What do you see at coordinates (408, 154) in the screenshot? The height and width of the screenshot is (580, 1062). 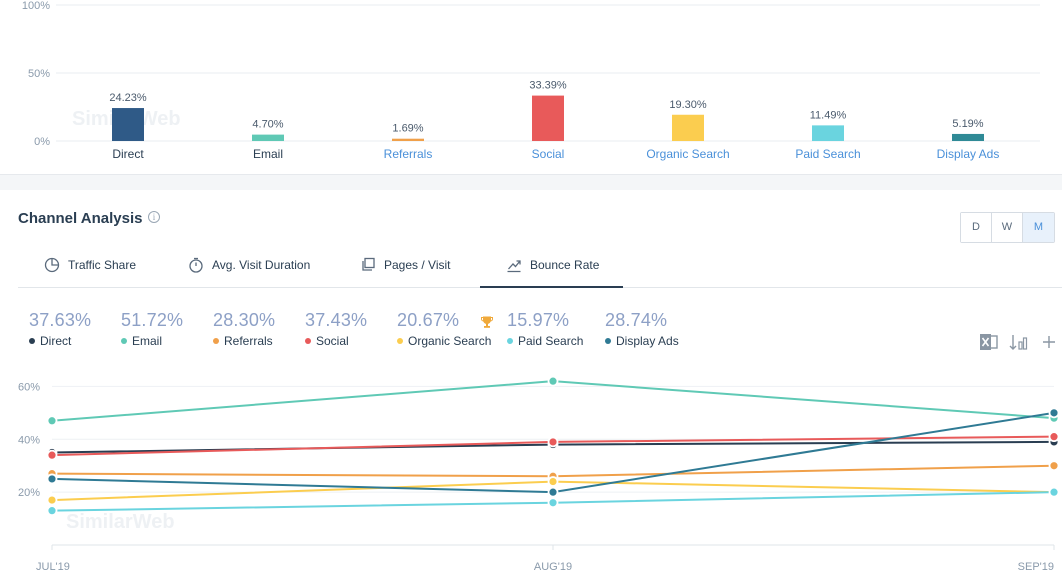 I see `bar-category-label: Referrals` at bounding box center [408, 154].